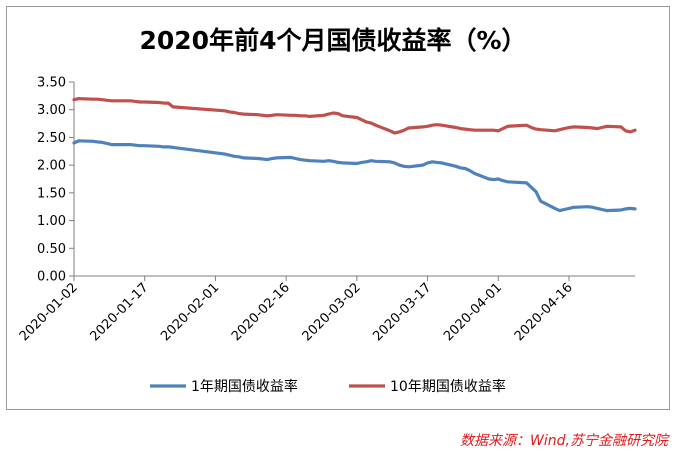 This screenshot has width=676, height=452. I want to click on legend-label-1: 1年期国债收益率, so click(244, 386).